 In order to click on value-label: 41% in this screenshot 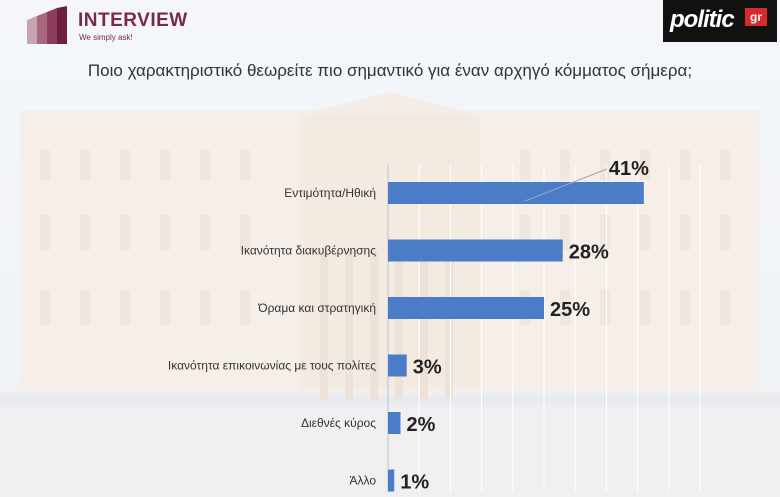, I will do `click(629, 169)`.